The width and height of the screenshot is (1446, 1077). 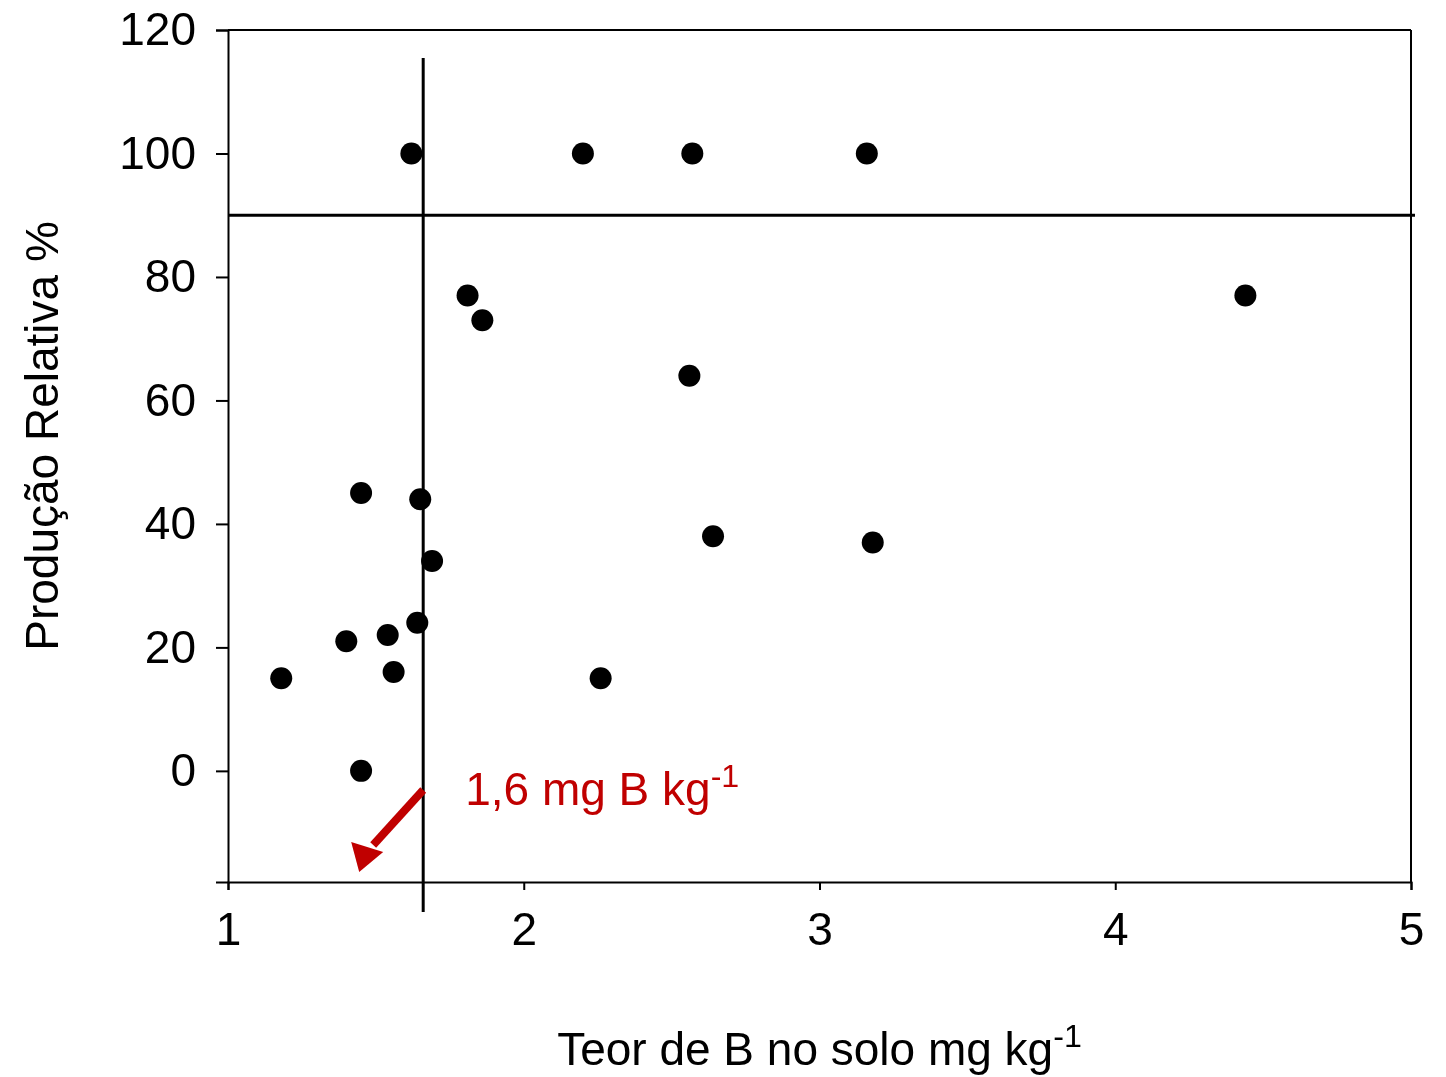 I want to click on x-tick-label: 3, so click(x=820, y=928).